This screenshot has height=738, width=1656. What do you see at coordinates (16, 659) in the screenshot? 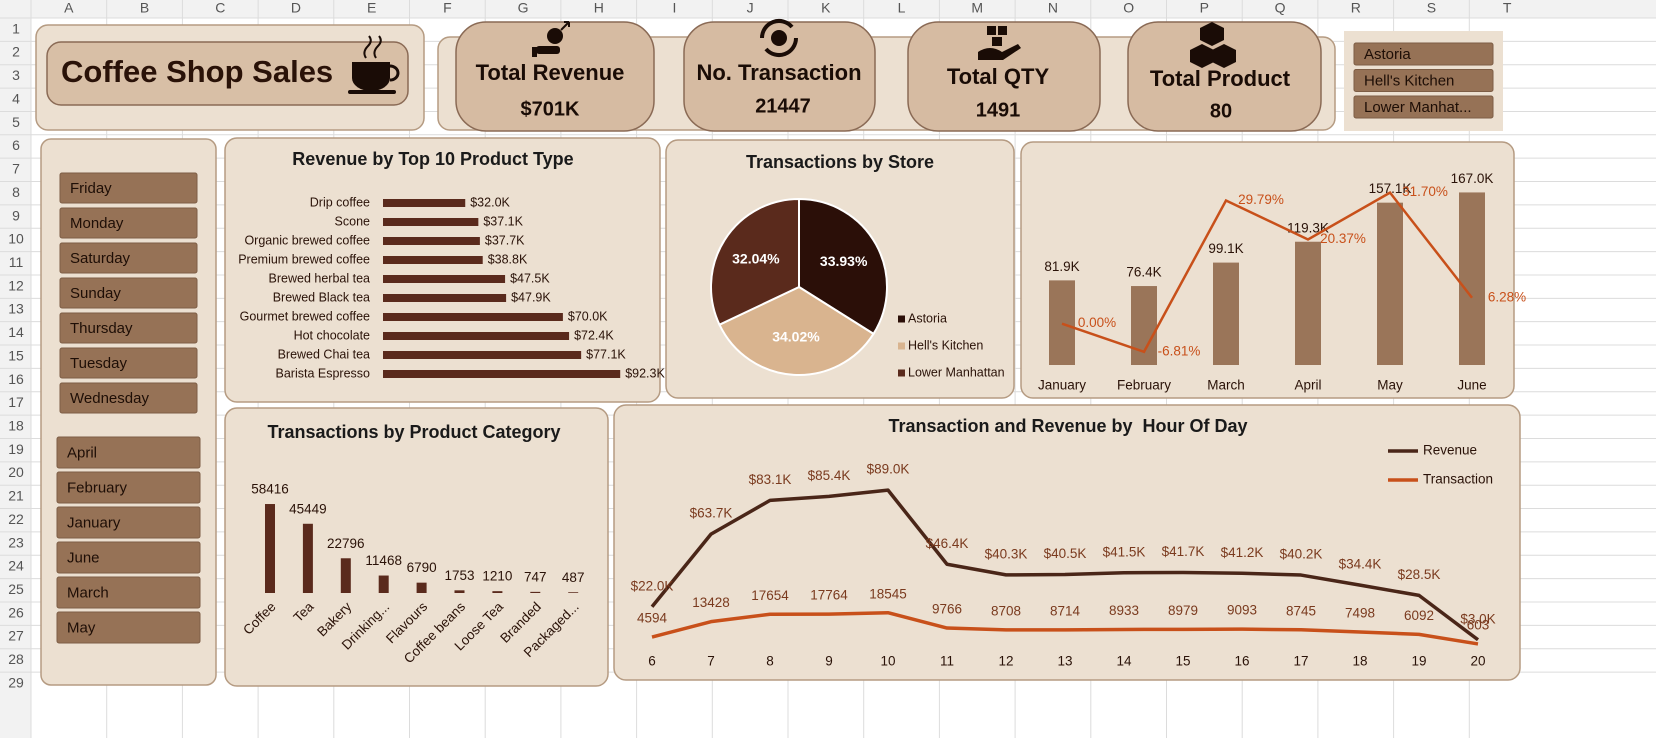
I see `row-header: 28` at bounding box center [16, 659].